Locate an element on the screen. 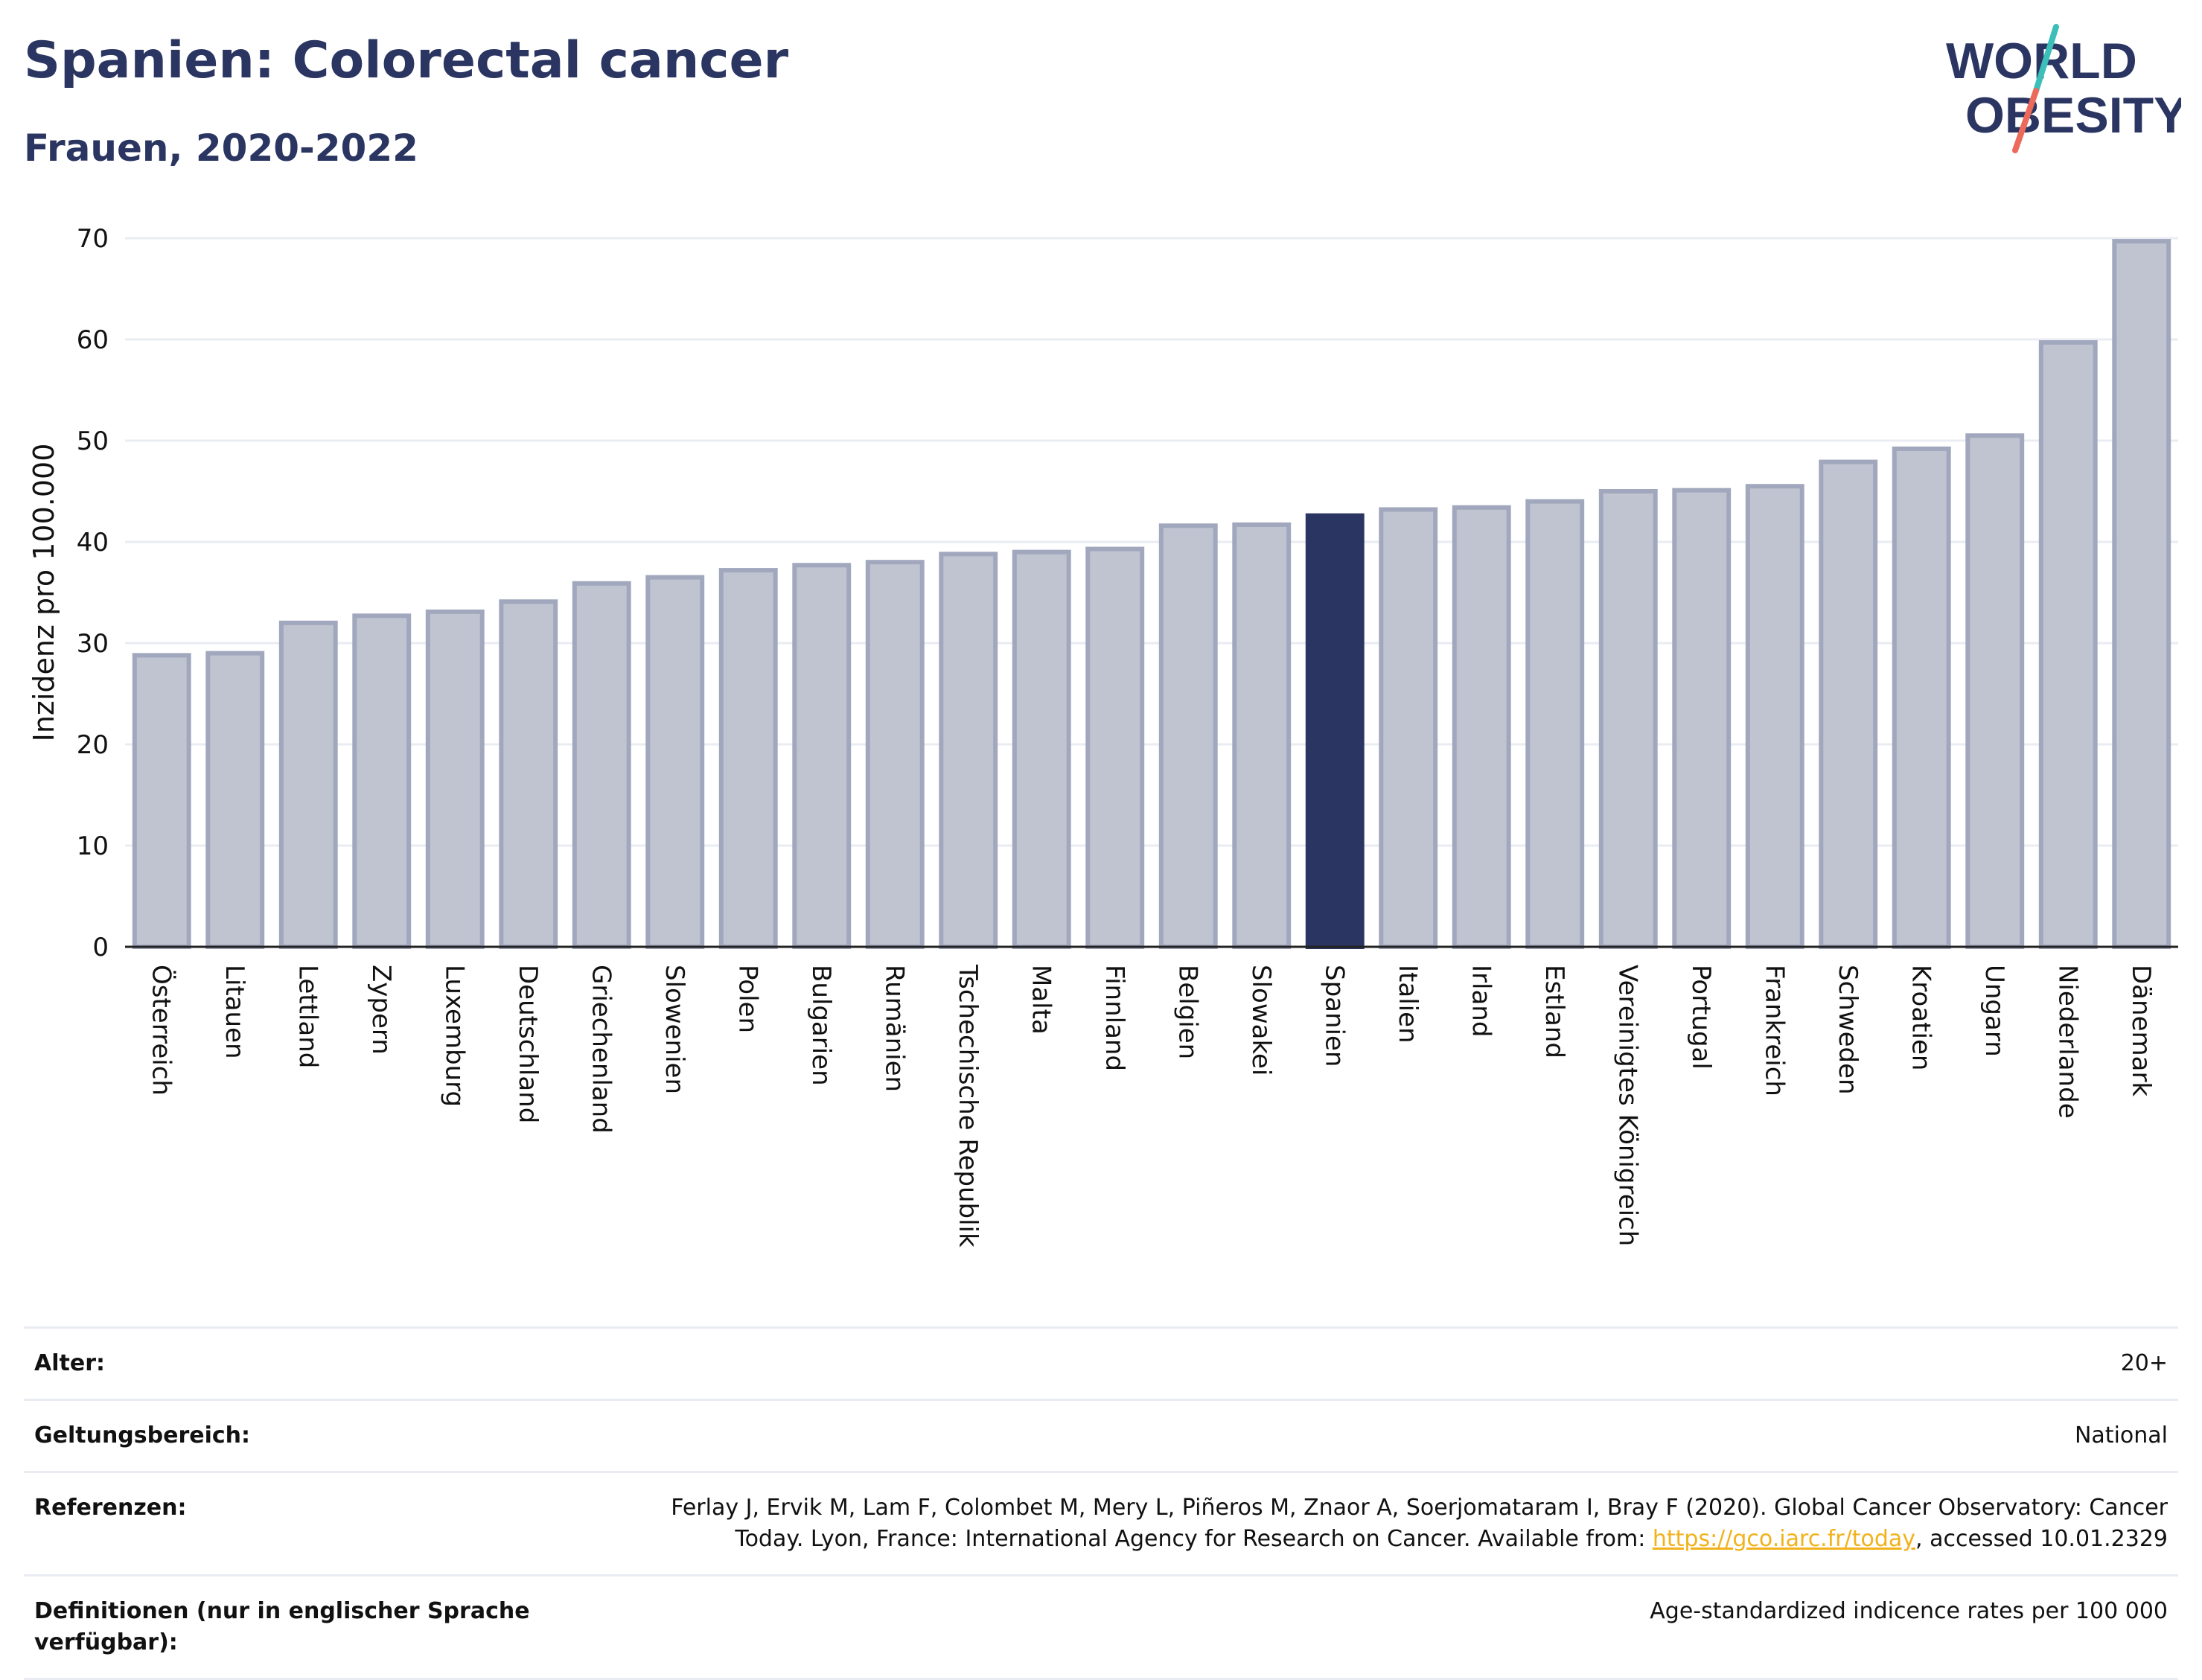  y-tick-label: 70 is located at coordinates (93, 239).